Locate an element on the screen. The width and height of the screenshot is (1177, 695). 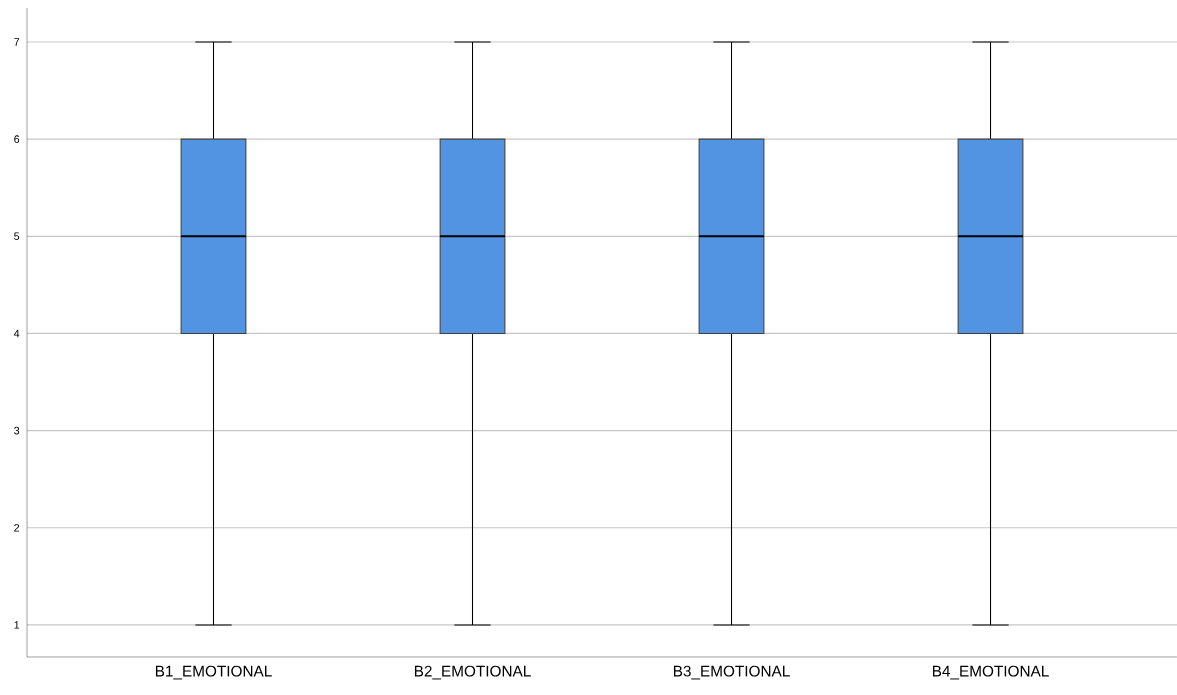
y-tick-label: 3 is located at coordinates (17, 430).